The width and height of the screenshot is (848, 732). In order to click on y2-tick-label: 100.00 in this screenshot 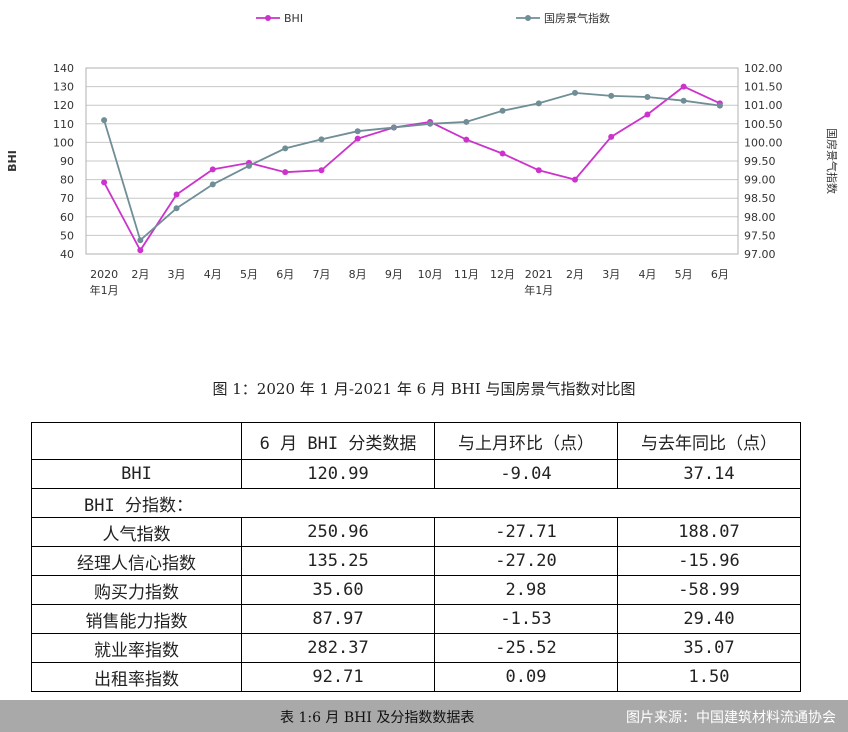, I will do `click(763, 142)`.